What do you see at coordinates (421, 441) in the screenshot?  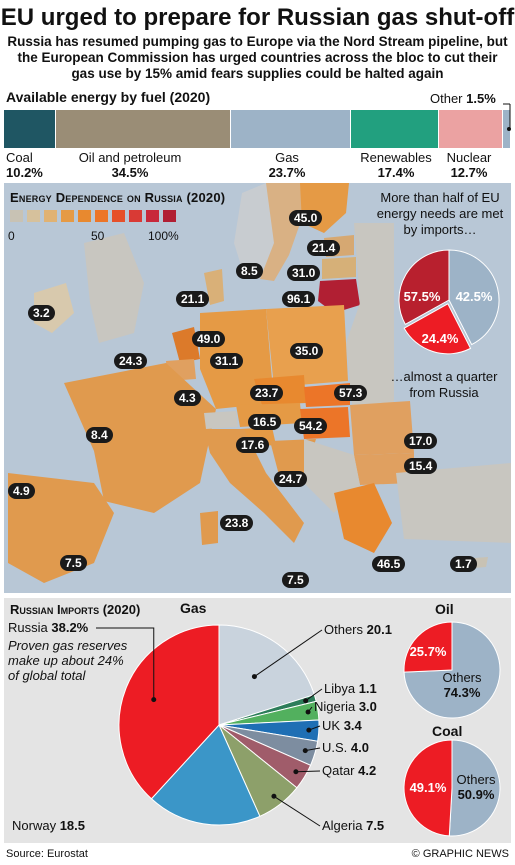 I see `map-value-romania: 17.0` at bounding box center [421, 441].